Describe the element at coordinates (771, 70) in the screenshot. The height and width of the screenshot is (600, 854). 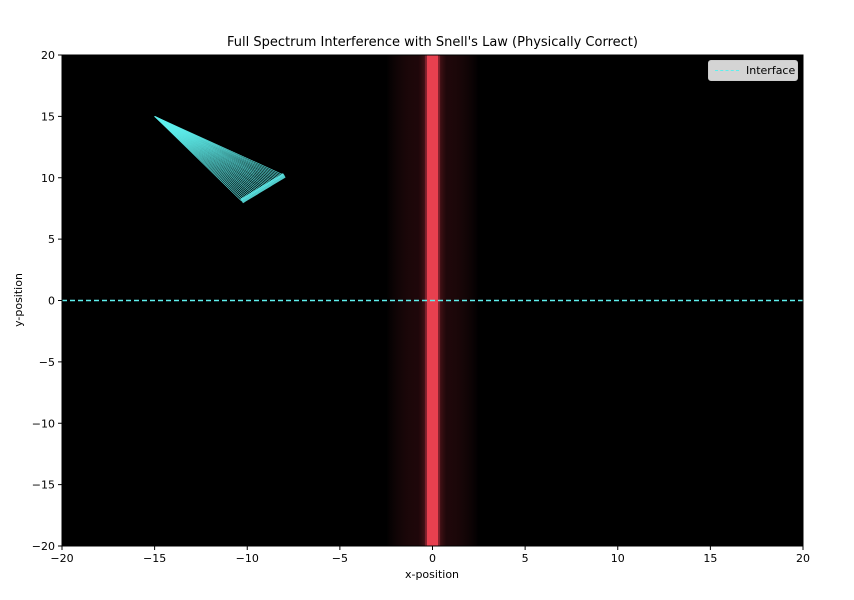
I see `legend-label-interface: Interface` at that location.